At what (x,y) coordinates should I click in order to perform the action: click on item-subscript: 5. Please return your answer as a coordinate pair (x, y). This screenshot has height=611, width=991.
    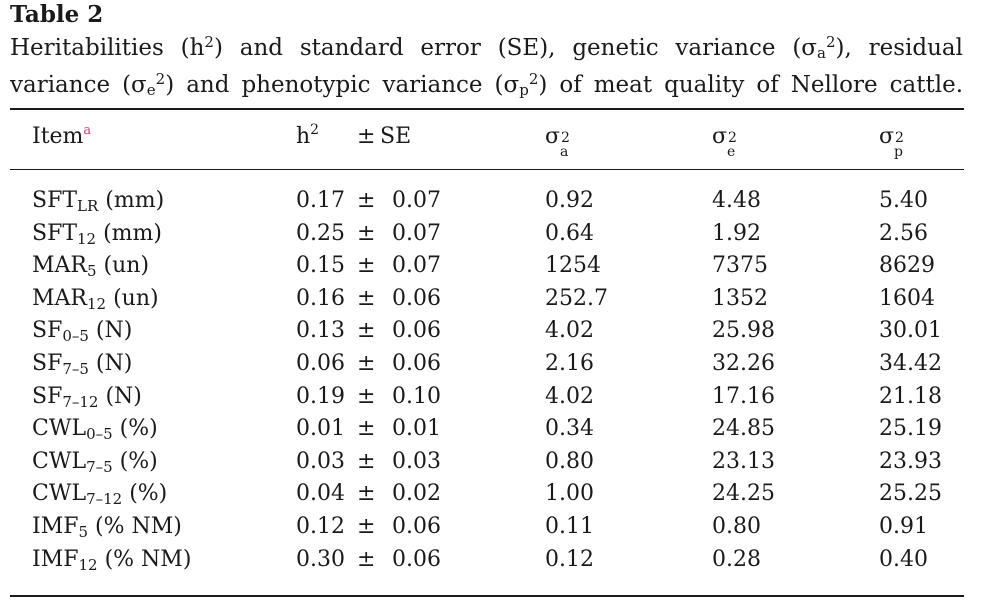
    Looking at the image, I should click on (91, 271).